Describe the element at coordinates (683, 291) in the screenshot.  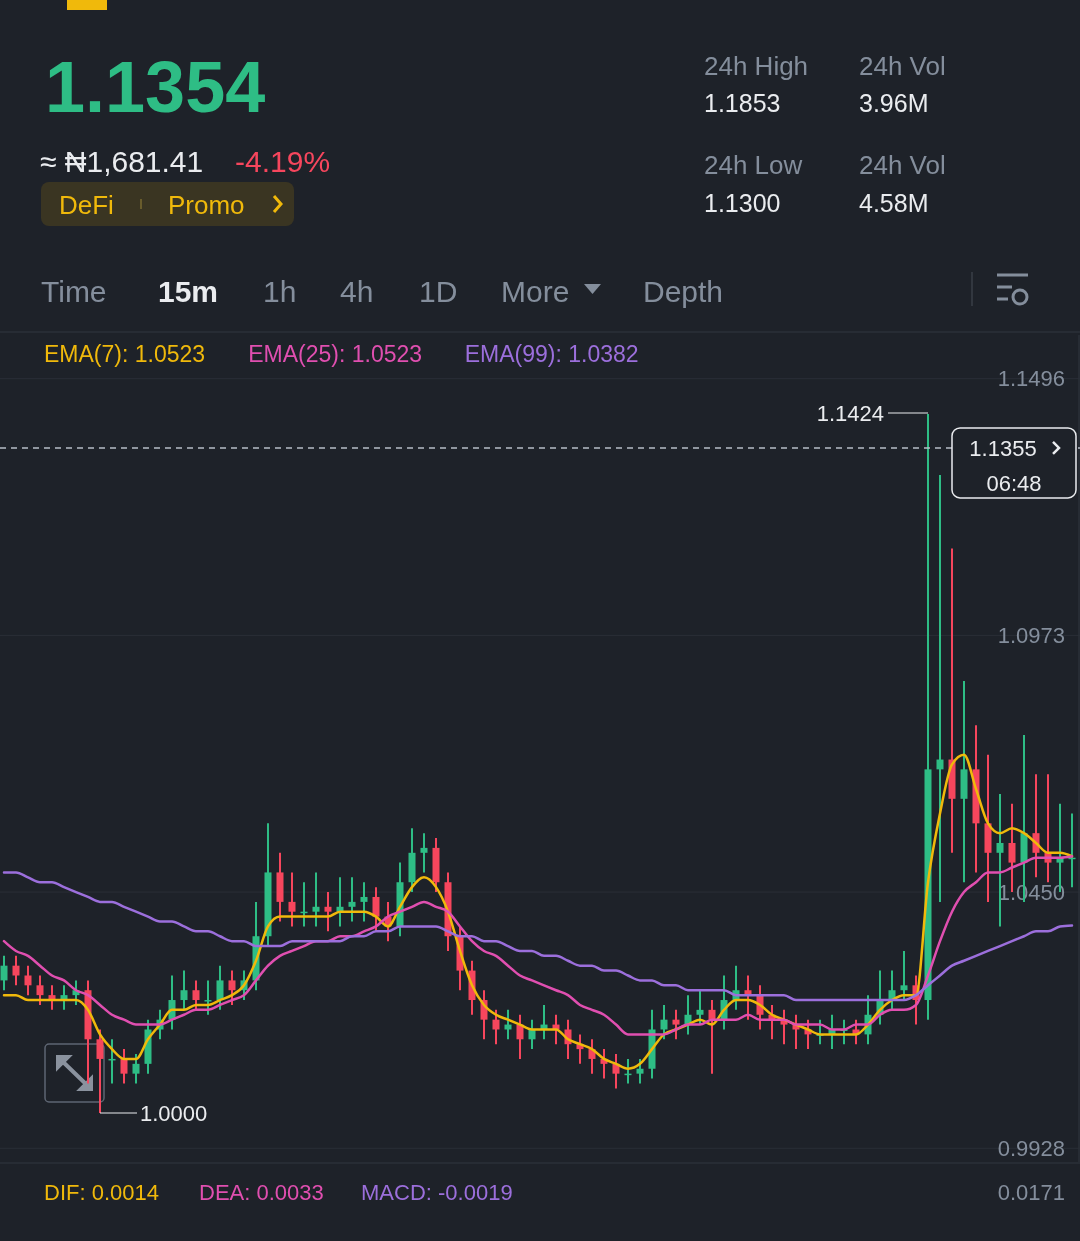
I see `text: Depth` at that location.